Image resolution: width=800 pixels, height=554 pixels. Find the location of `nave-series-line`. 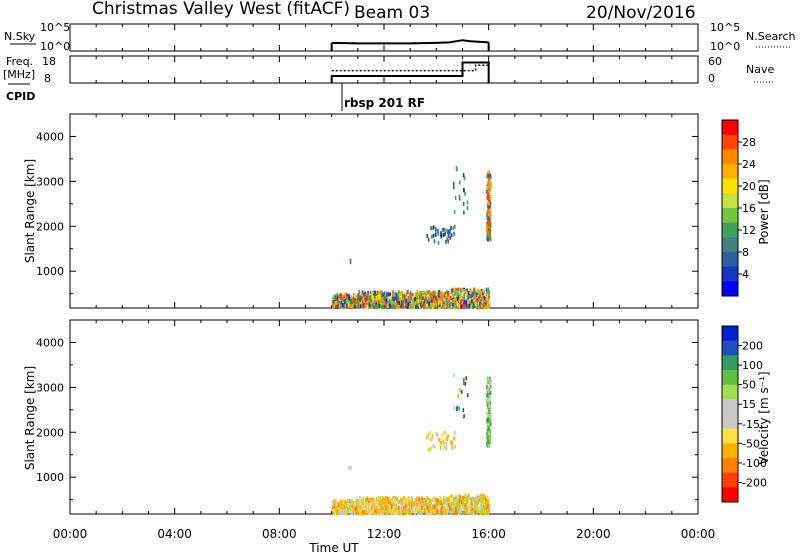

nave-series-line is located at coordinates (410, 68).